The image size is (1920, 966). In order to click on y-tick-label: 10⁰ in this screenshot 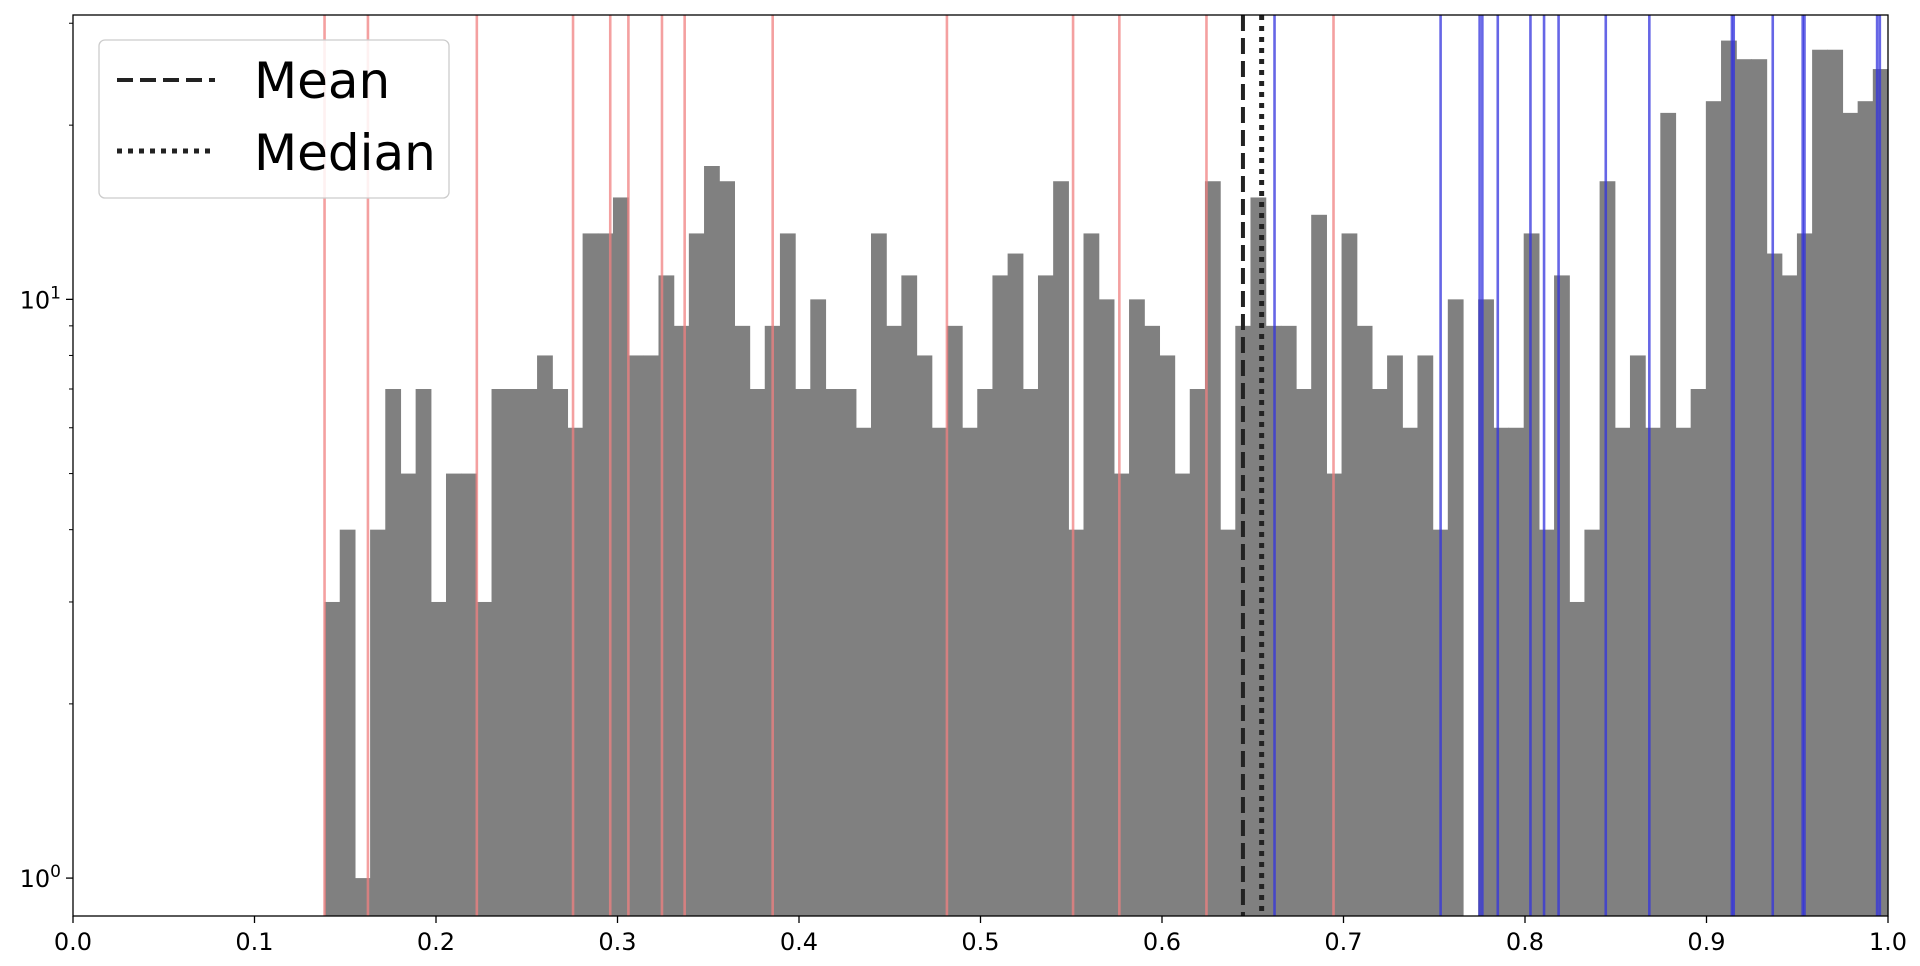, I will do `click(40, 877)`.